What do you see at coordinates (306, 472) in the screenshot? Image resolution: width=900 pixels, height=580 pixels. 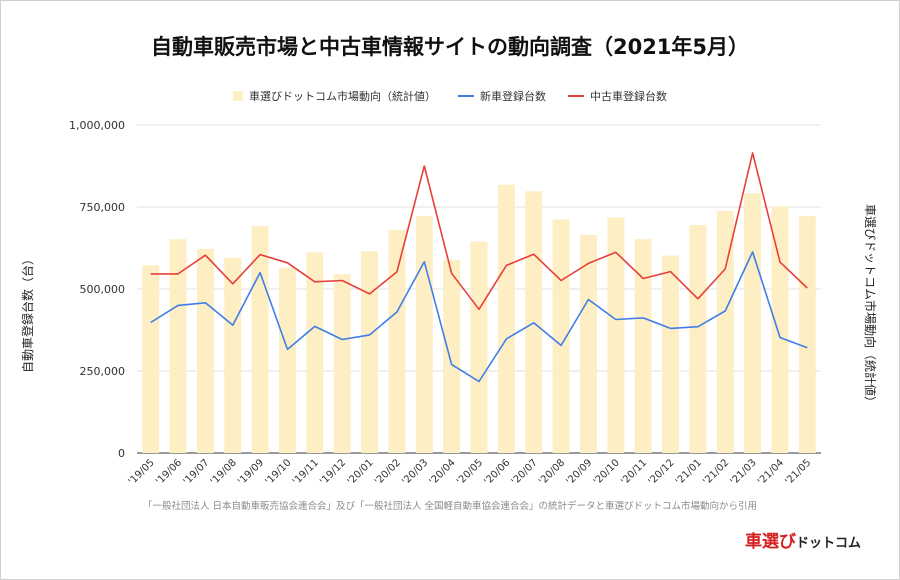 I see `x-tick-label: '19/11` at bounding box center [306, 472].